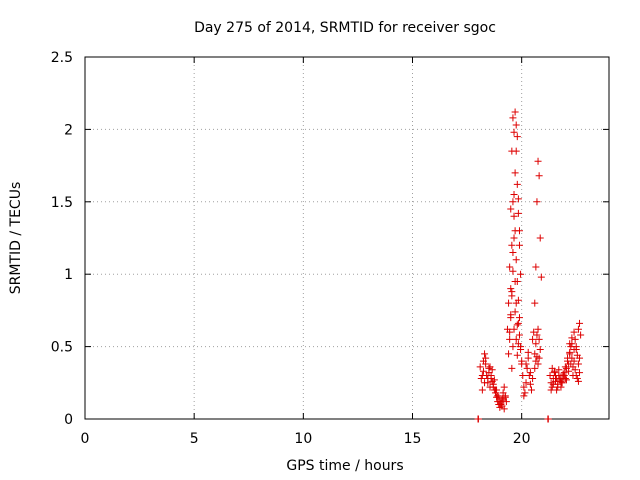 The height and width of the screenshot is (480, 640). I want to click on y-tick-label: 0.5, so click(62, 348).